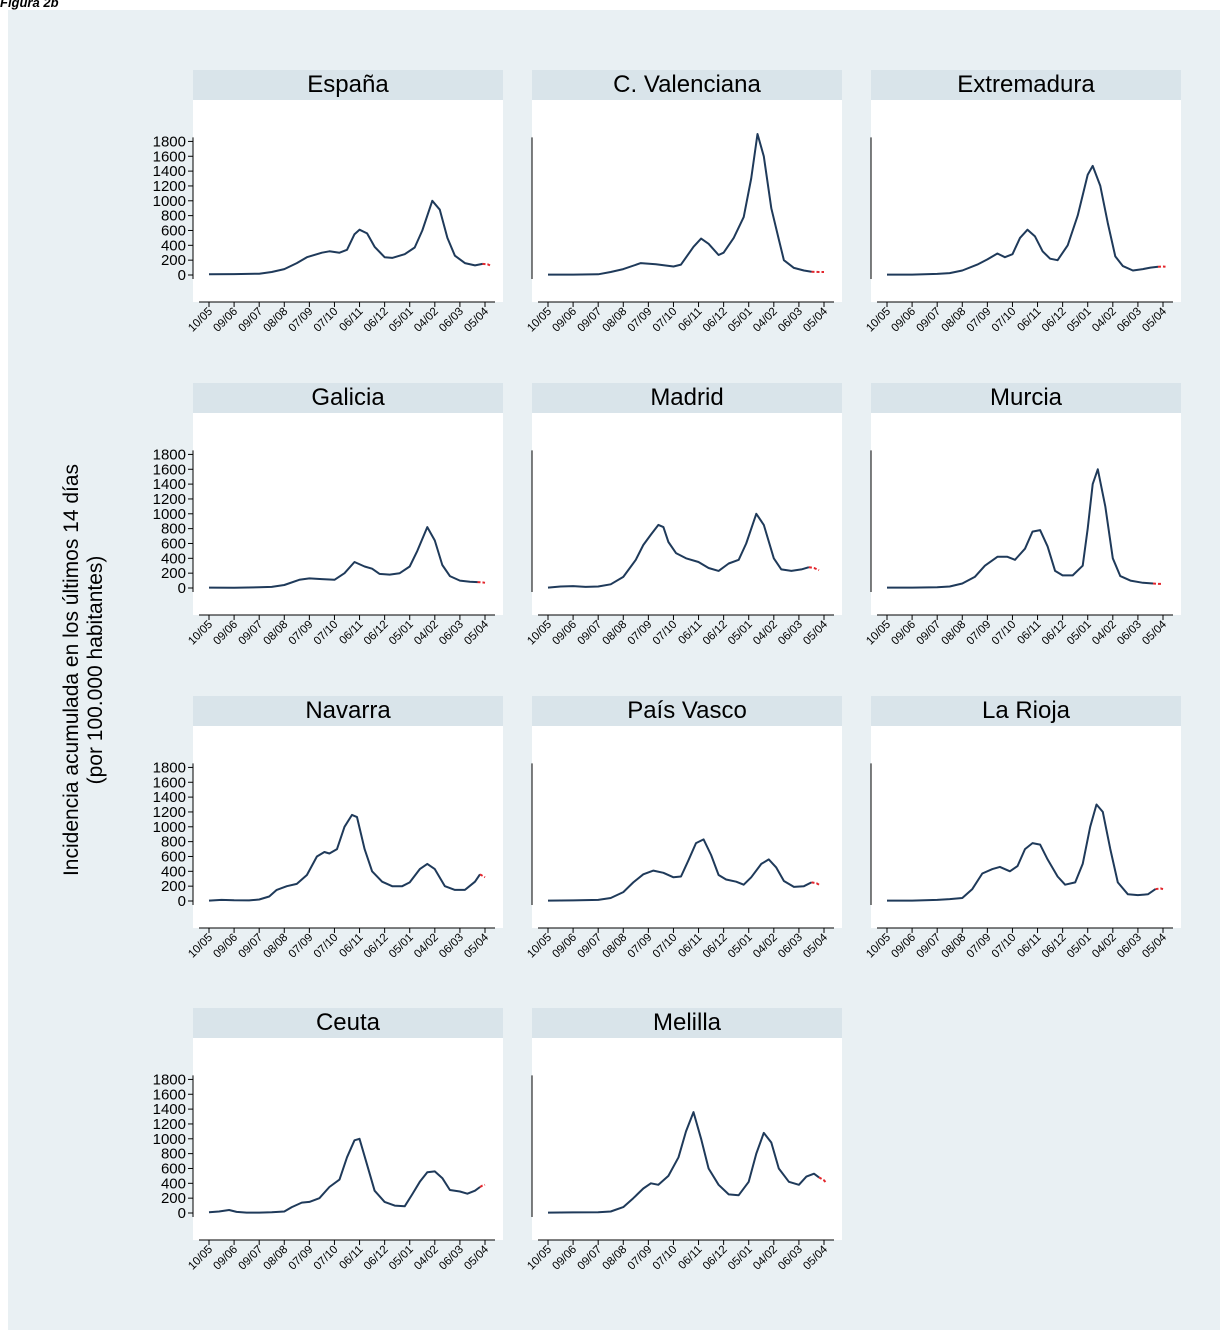 Image resolution: width=1226 pixels, height=1338 pixels. What do you see at coordinates (348, 710) in the screenshot?
I see `panel-title: Navarra` at bounding box center [348, 710].